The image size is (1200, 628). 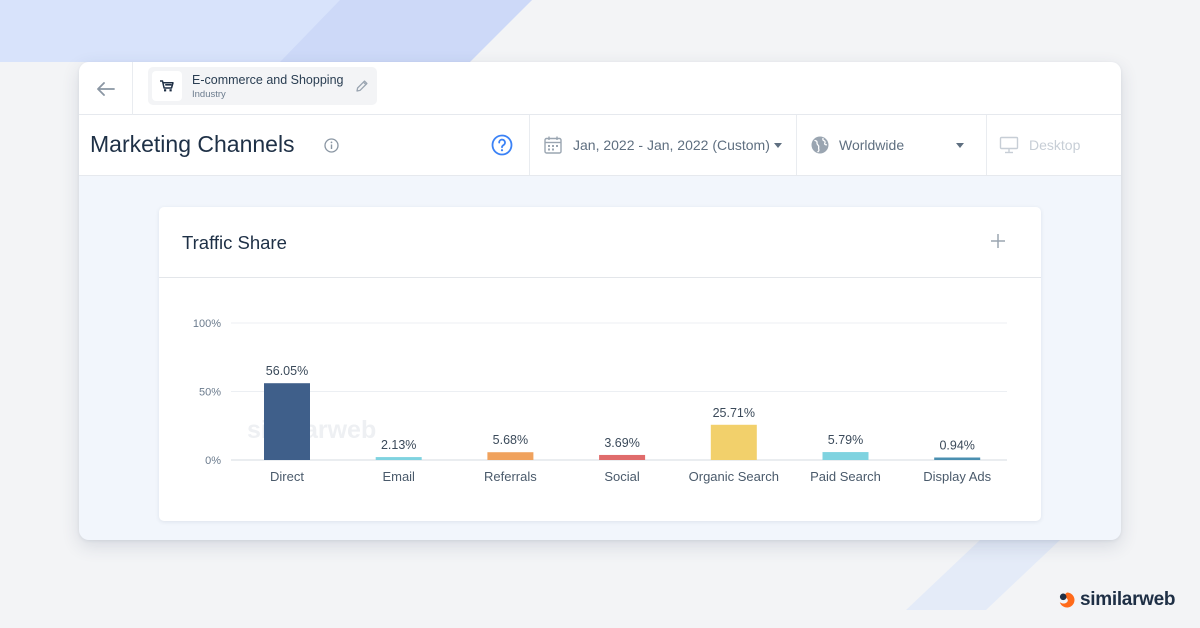 What do you see at coordinates (845, 476) in the screenshot?
I see `x-tick-label: Paid Search` at bounding box center [845, 476].